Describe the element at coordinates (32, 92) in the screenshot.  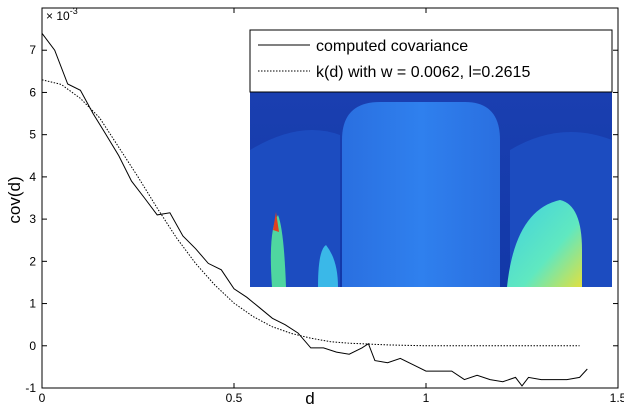
I see `y-tick-label: 6` at that location.